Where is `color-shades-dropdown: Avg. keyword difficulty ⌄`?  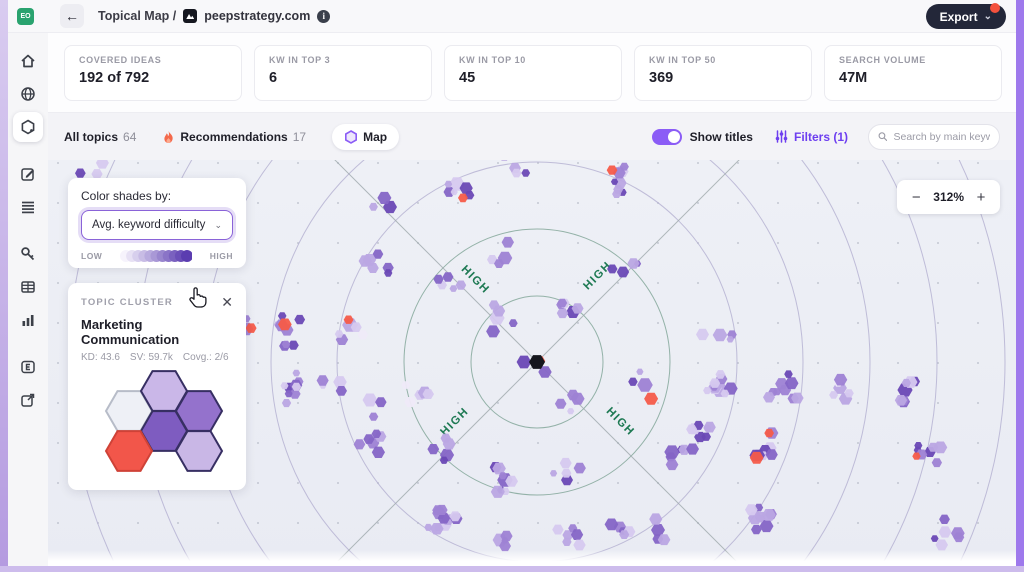
color-shades-dropdown: Avg. keyword difficulty ⌄ is located at coordinates (157, 225).